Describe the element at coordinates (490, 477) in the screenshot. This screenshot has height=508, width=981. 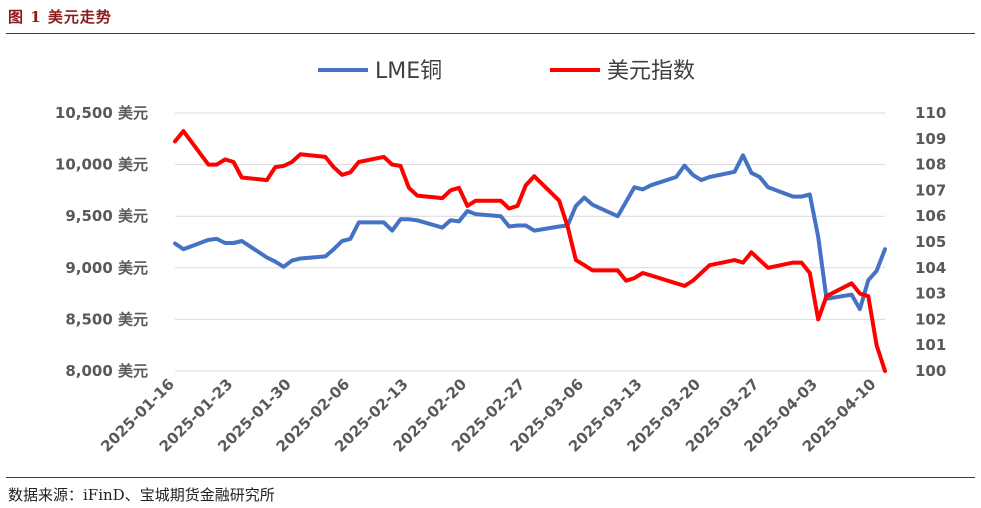
I see `bottom-divider` at that location.